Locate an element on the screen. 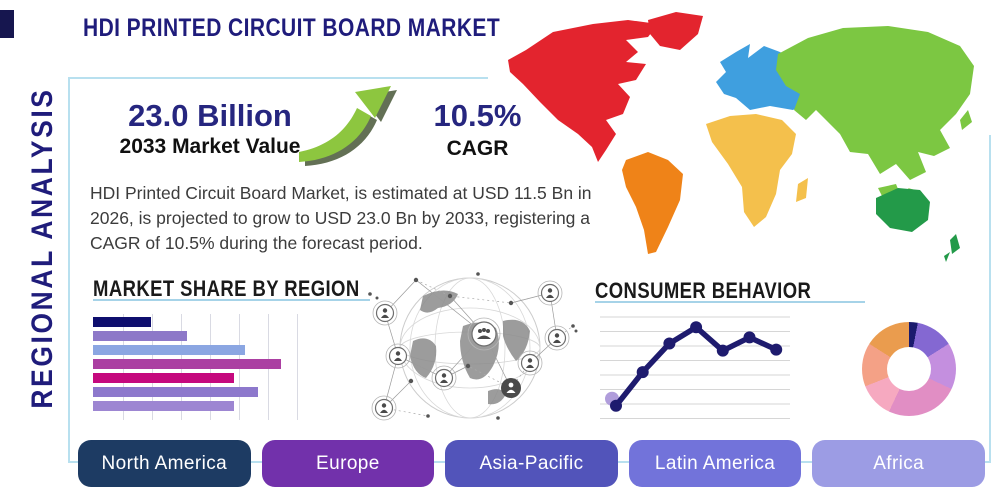  bar-chart is located at coordinates (199, 367).